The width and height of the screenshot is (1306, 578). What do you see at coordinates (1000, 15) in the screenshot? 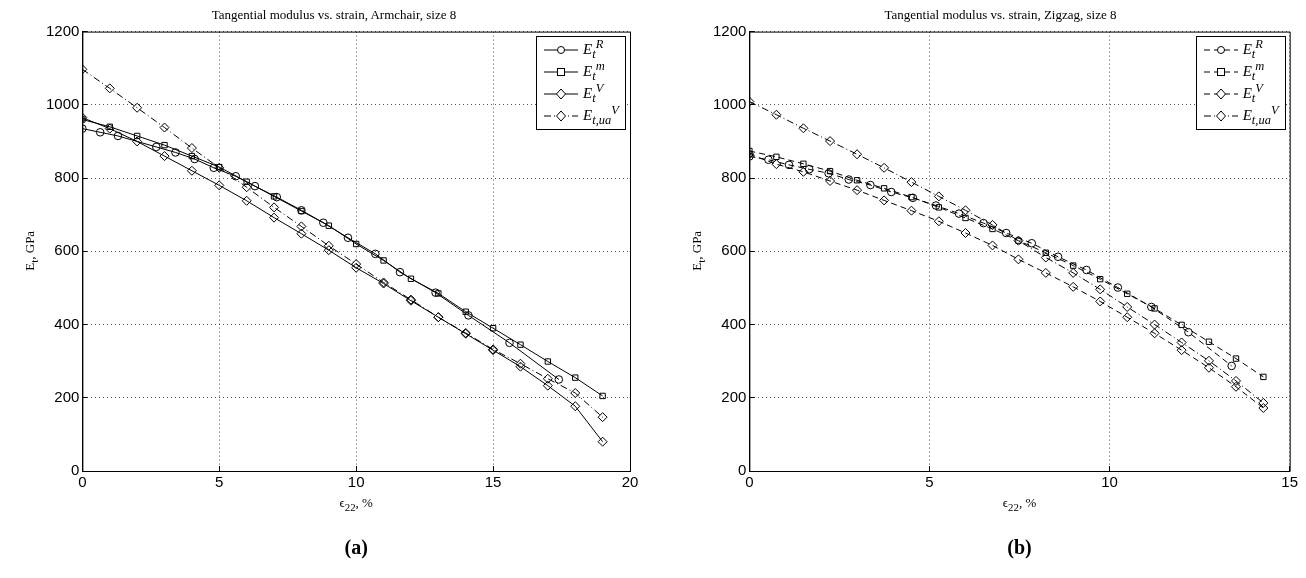
I see `chart-title: Tangential modulus vs. strain, Zigzag, size 8` at bounding box center [1000, 15].